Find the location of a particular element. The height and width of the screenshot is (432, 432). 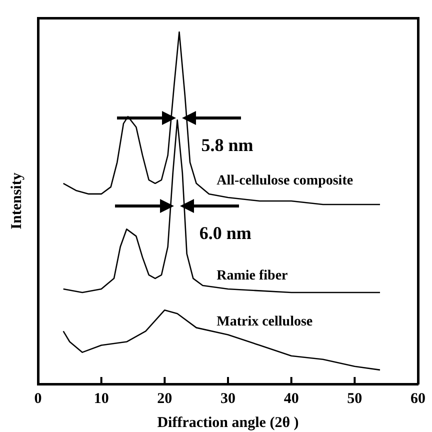

x-tick-label: 10 is located at coordinates (101, 398).